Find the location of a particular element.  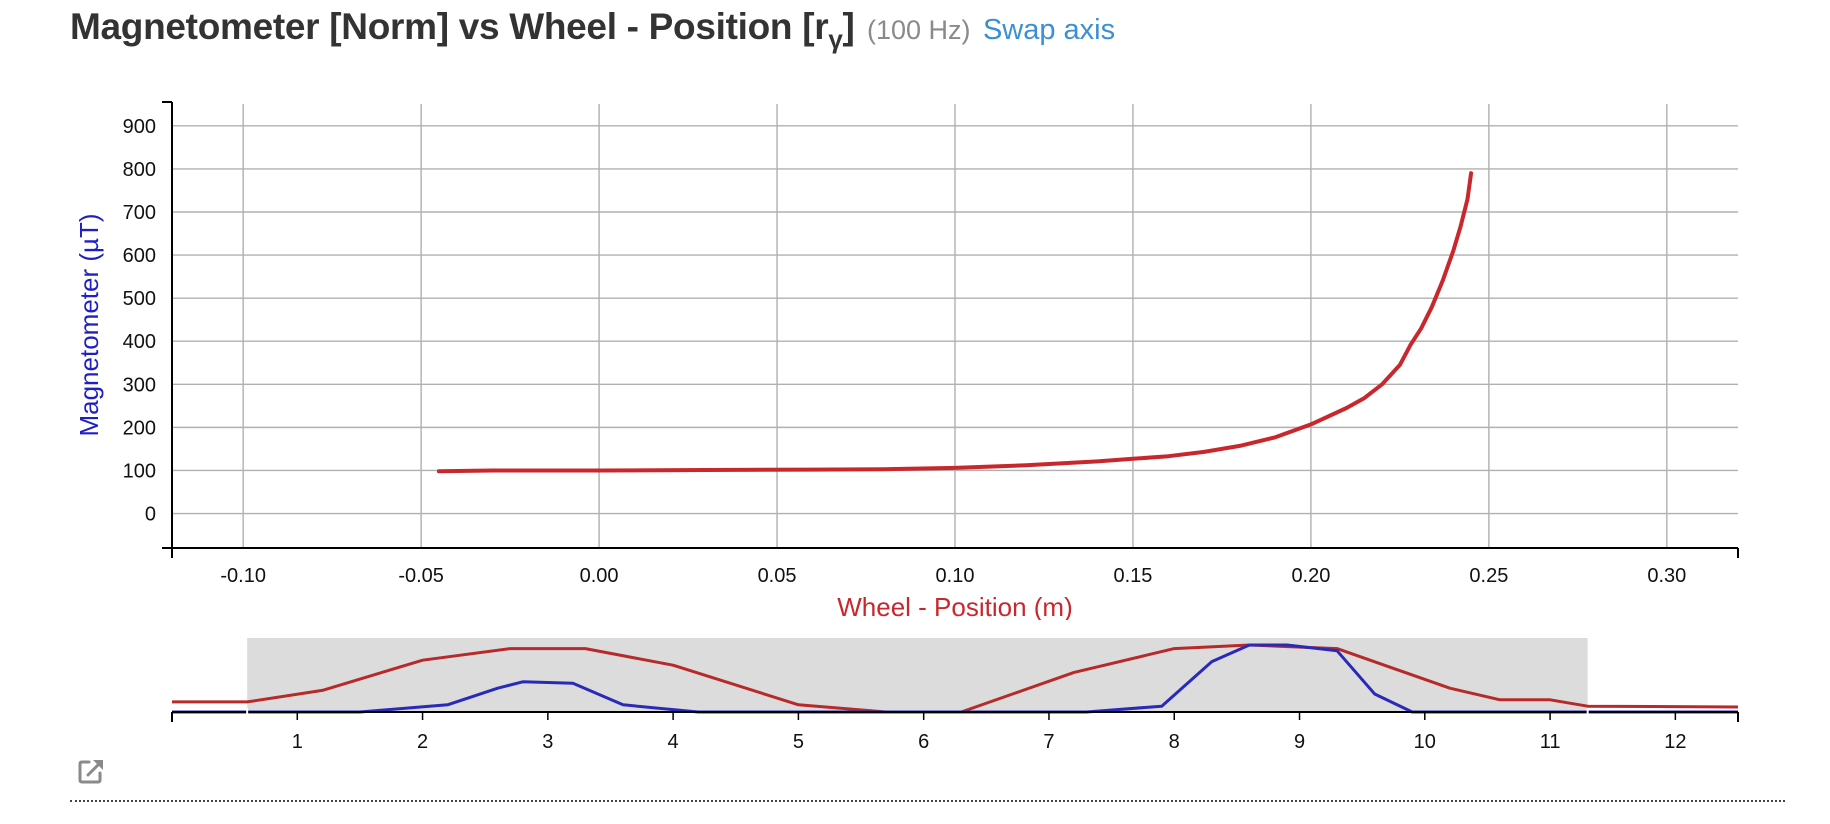

y-tick-label: 500 is located at coordinates (139, 299).